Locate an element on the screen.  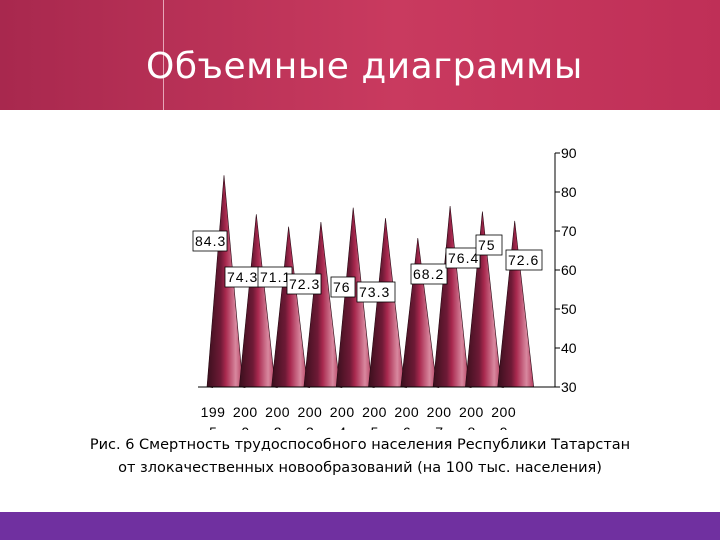
data-label: 76 is located at coordinates (342, 287).